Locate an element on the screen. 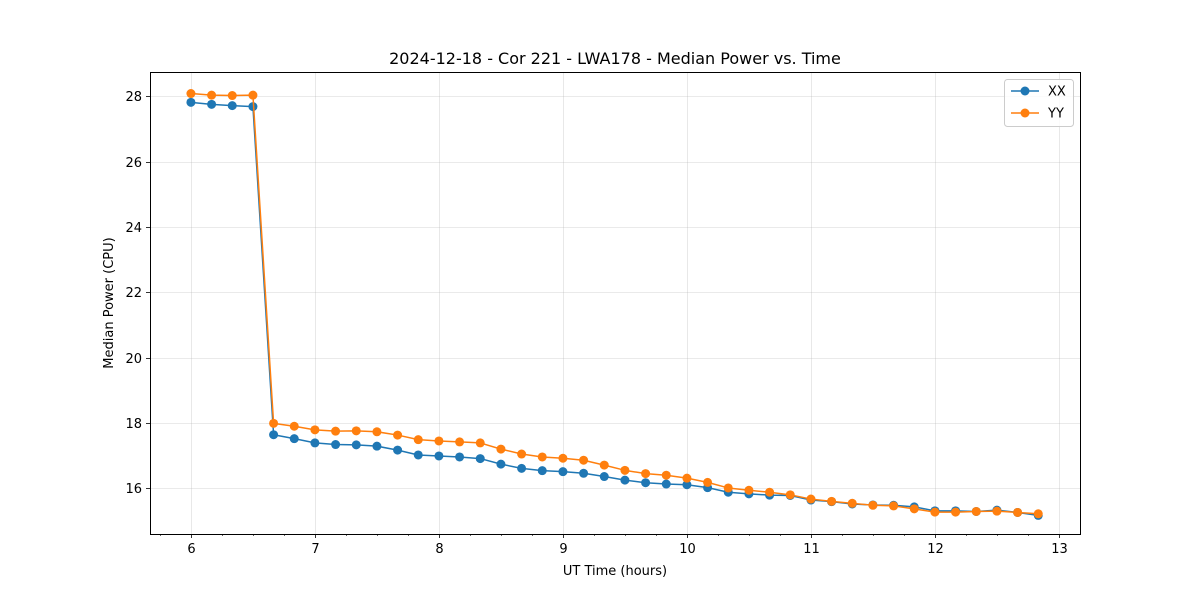 The height and width of the screenshot is (600, 1200). legend-label-yy: YY is located at coordinates (1055, 114).